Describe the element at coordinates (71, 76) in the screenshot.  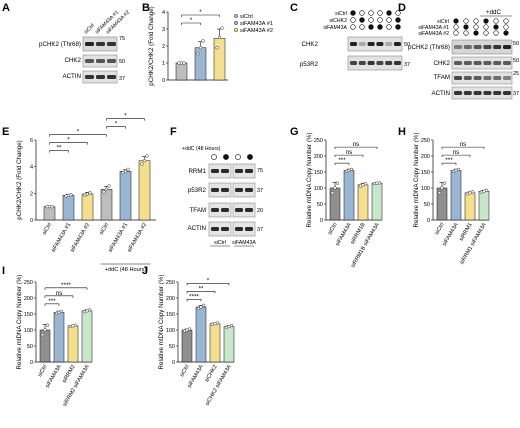
I see `blot-row-label: ACTIN` at that location.